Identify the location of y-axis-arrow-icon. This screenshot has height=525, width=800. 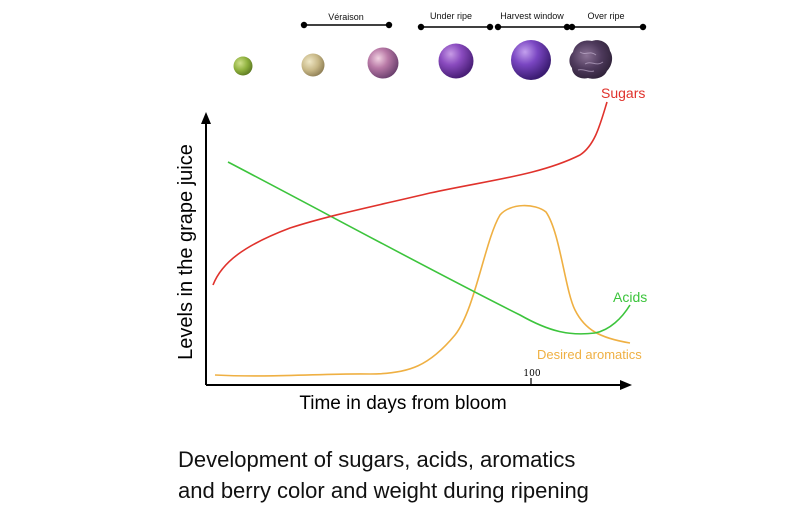
(206, 118).